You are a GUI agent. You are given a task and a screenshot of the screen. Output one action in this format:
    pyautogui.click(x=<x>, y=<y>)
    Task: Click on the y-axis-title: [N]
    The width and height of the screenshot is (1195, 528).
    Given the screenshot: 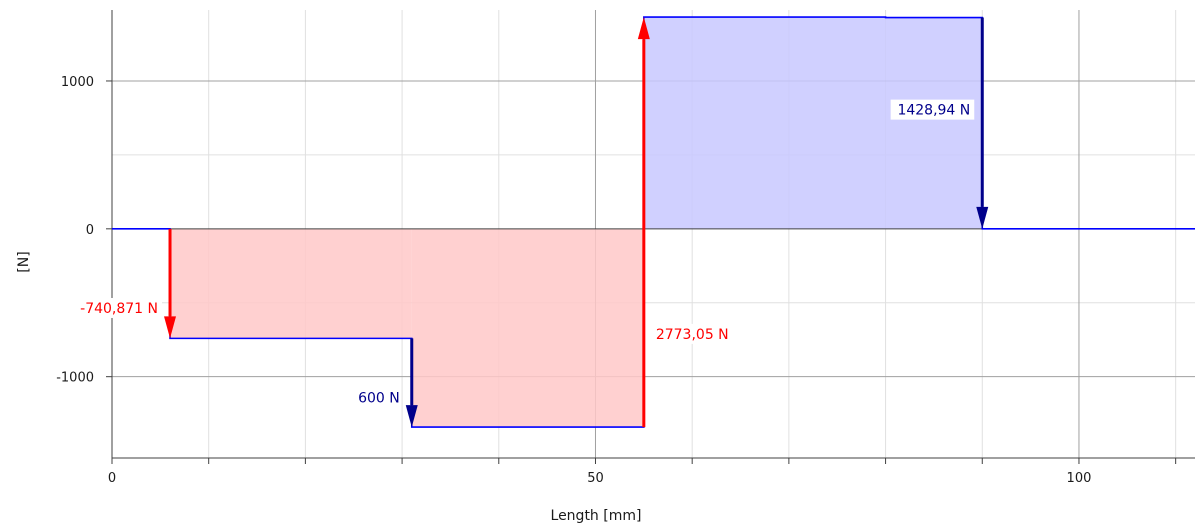 What is the action you would take?
    pyautogui.click(x=24, y=261)
    